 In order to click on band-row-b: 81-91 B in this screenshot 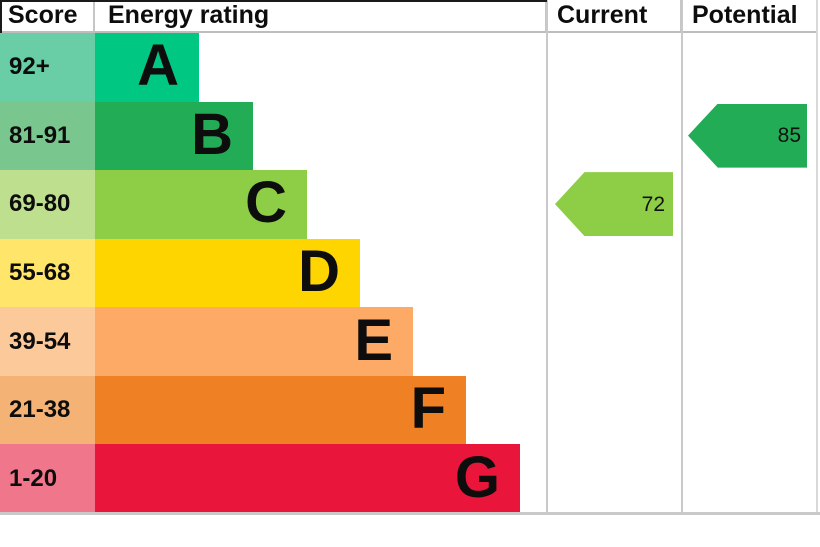, I will do `click(410, 136)`.